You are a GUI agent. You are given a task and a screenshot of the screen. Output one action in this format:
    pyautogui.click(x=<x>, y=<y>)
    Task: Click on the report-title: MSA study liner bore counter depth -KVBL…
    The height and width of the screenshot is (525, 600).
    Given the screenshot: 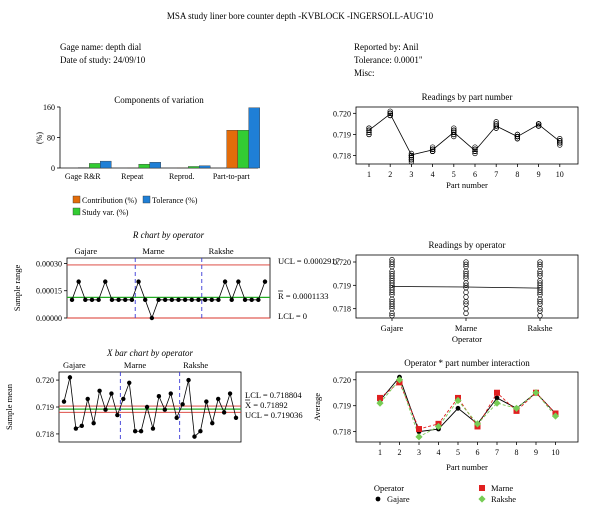 What is the action you would take?
    pyautogui.click(x=300, y=16)
    